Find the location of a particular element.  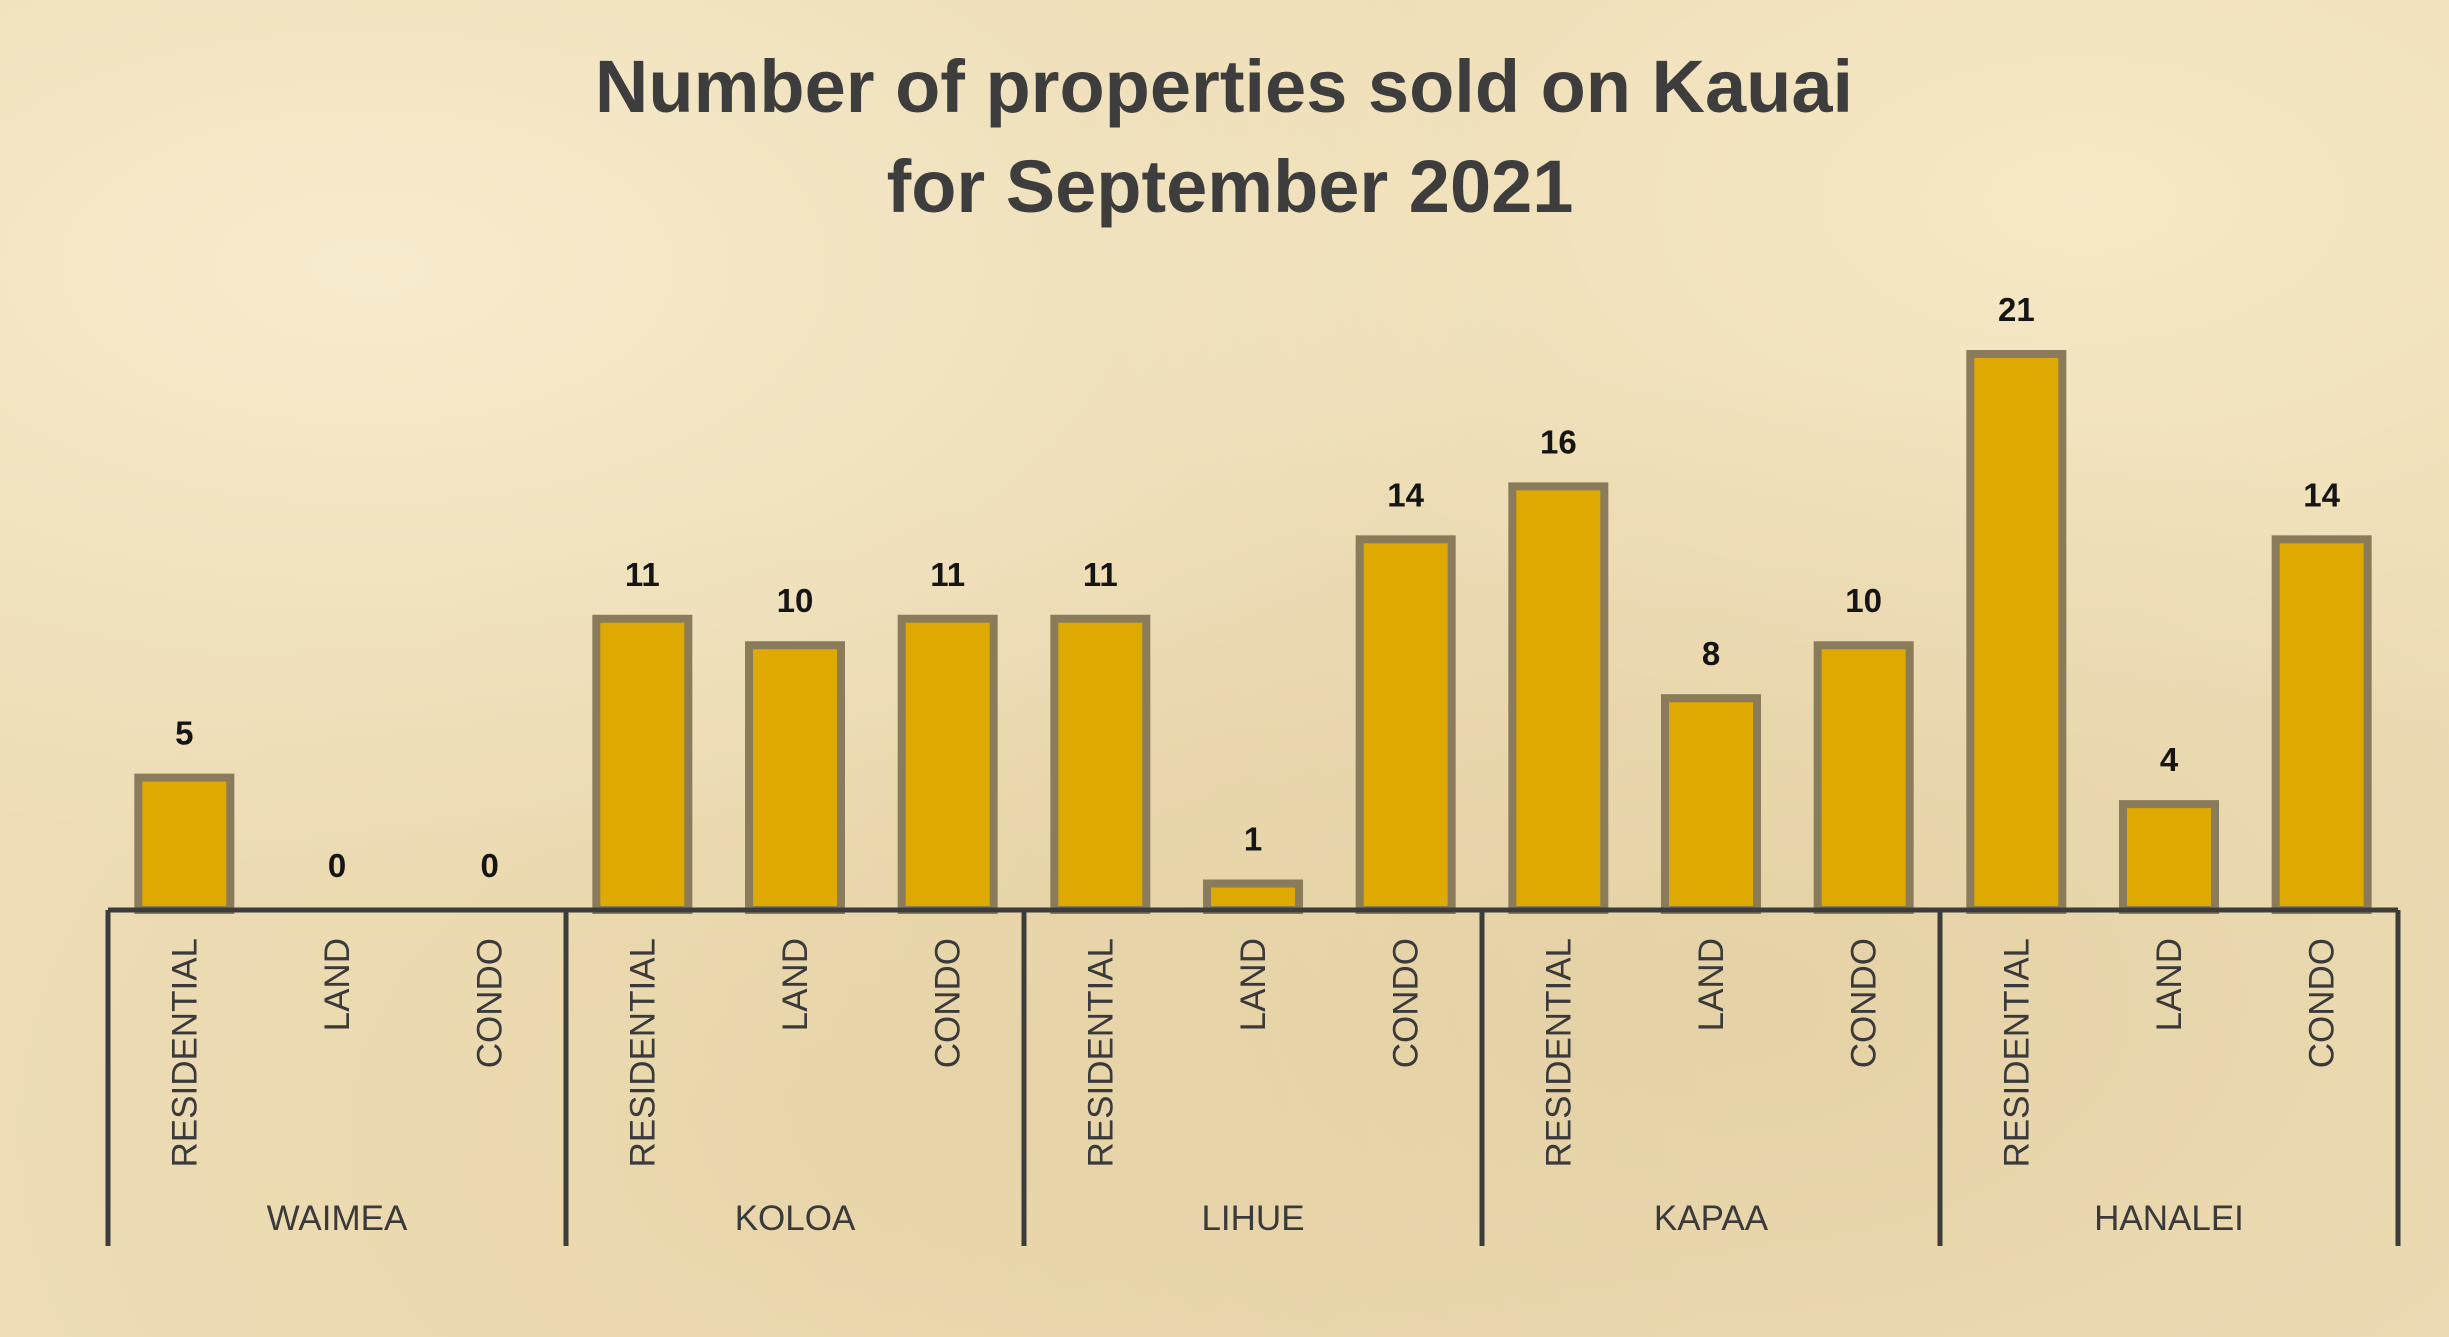

bar-koloa-residential is located at coordinates (642, 764).